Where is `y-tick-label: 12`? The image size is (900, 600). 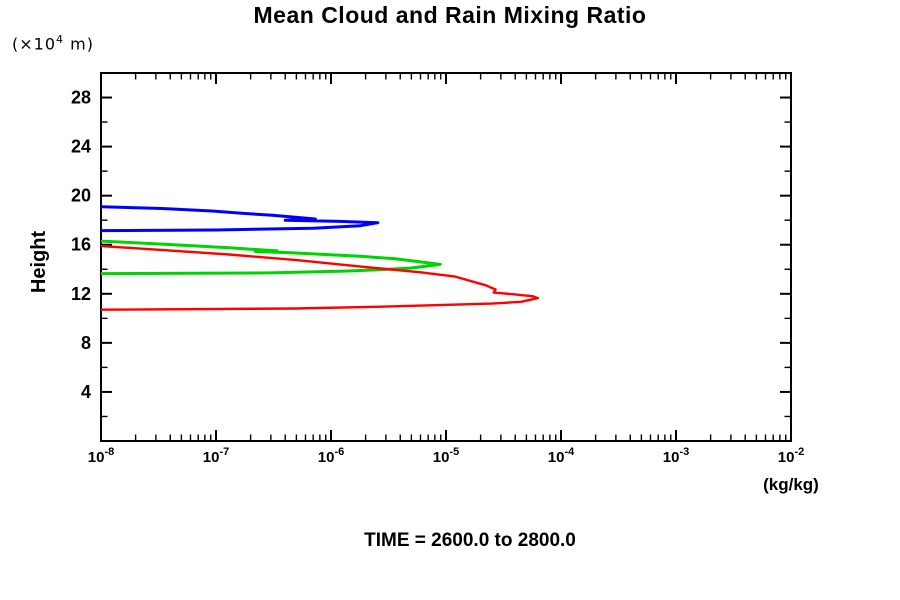 y-tick-label: 12 is located at coordinates (81, 294).